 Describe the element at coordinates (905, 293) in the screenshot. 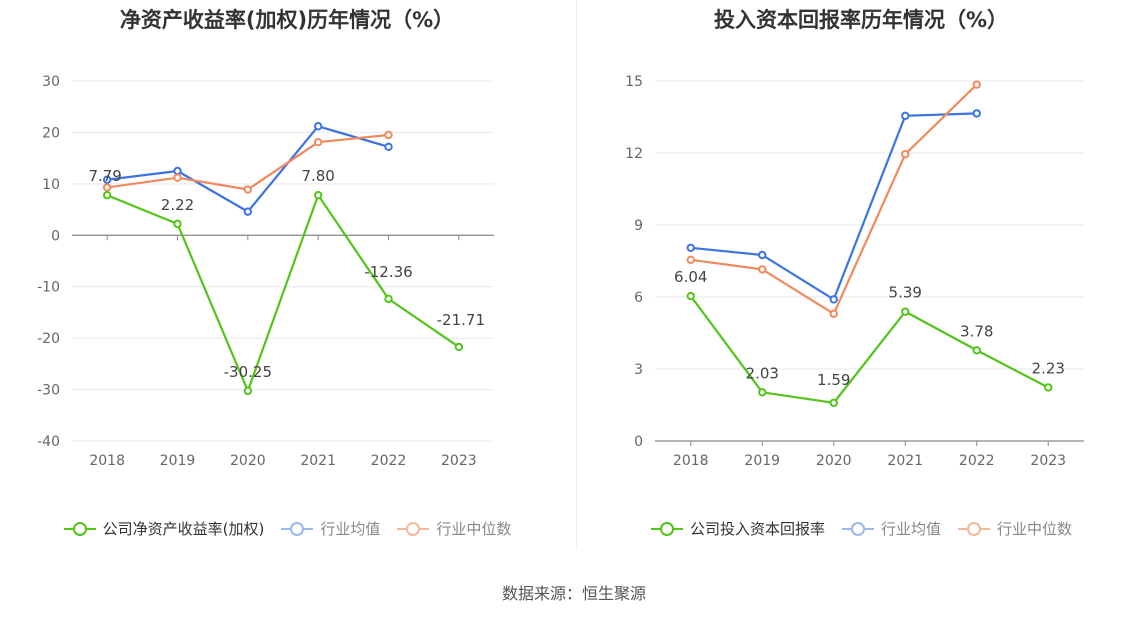

I see `data-label: 5.39` at that location.